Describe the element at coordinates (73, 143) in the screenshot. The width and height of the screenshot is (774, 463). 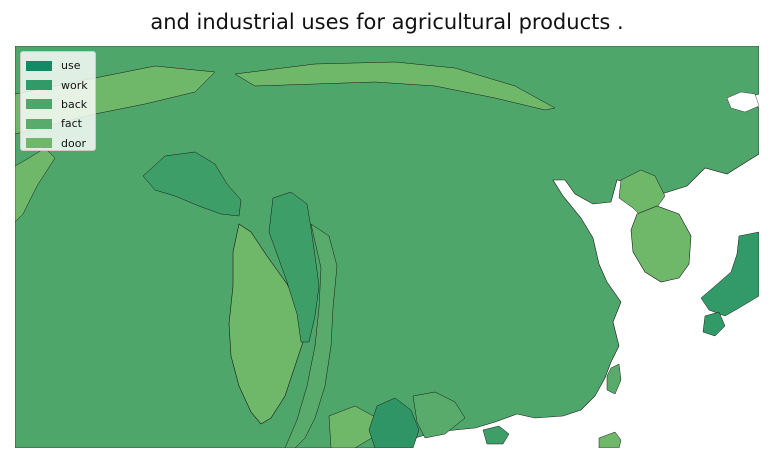
I see `legend-label: door` at that location.